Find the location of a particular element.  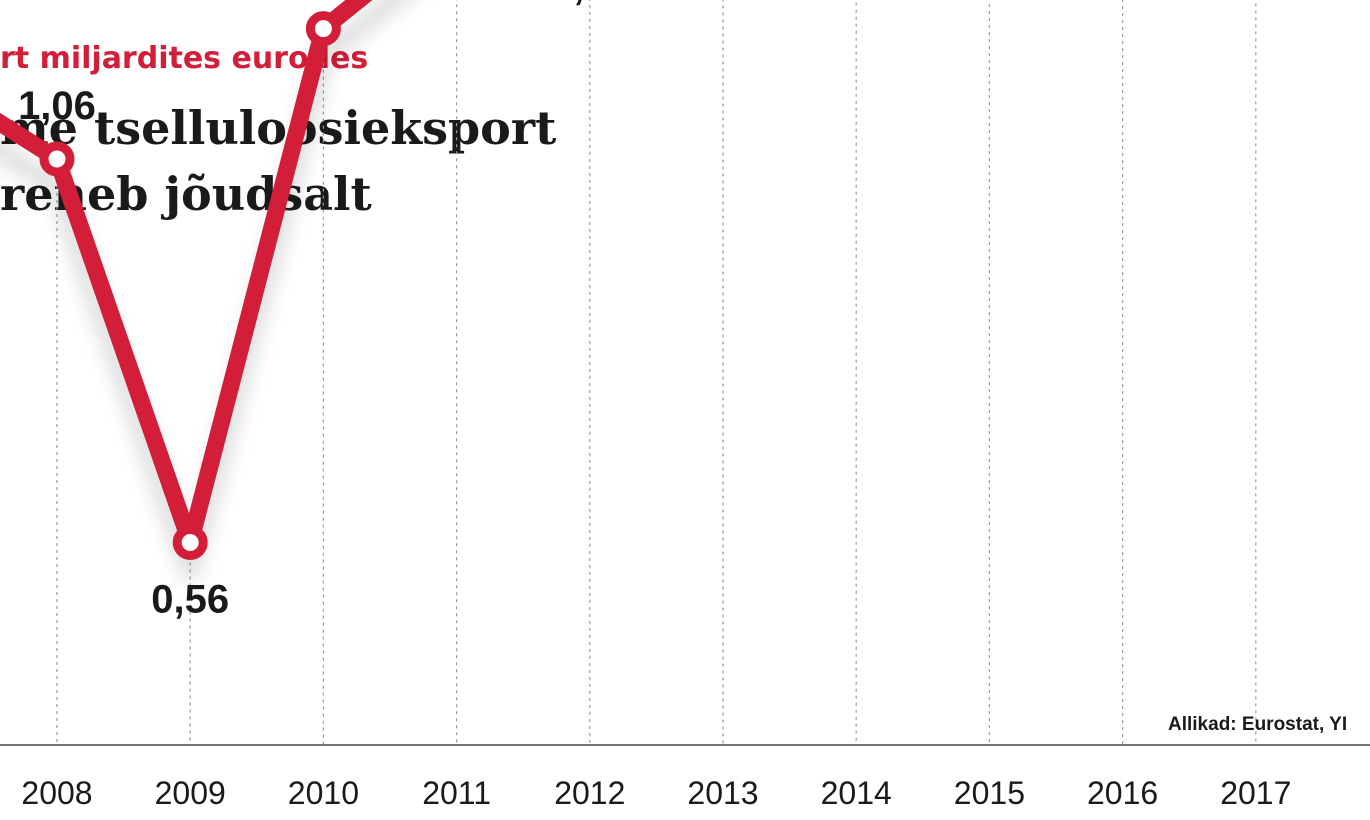

chart-title-line-1: me tselluloosieksport is located at coordinates (278, 128).